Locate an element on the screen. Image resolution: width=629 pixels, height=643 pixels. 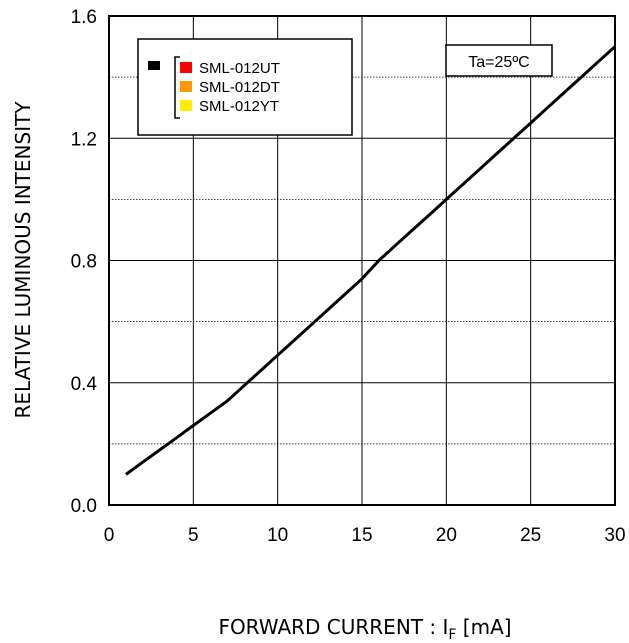
y-tick-label: 0.8 is located at coordinates (84, 262).